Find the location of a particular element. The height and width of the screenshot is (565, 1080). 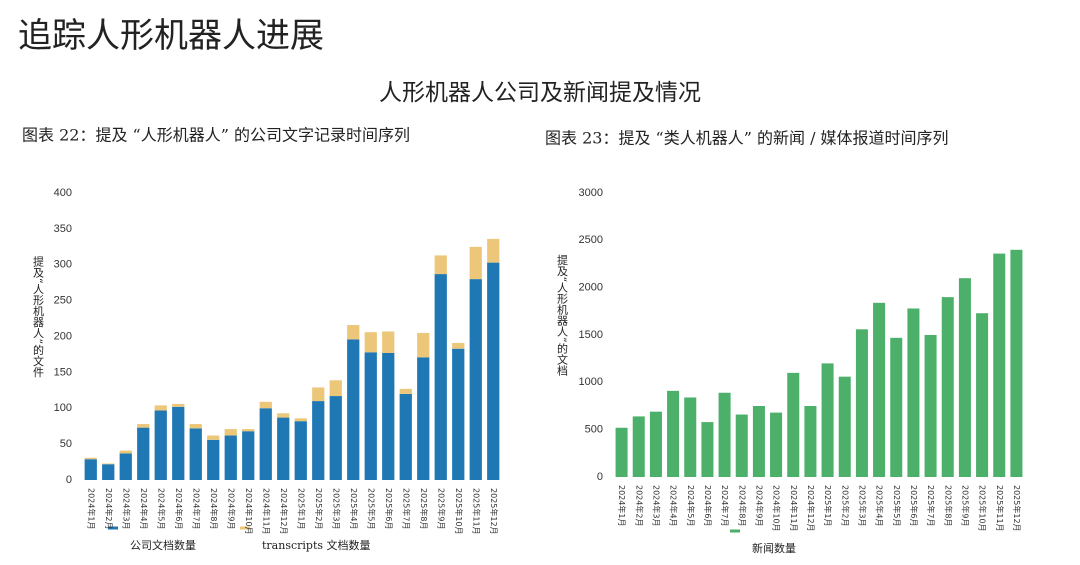

y-tick-label: 350 is located at coordinates (63, 229).